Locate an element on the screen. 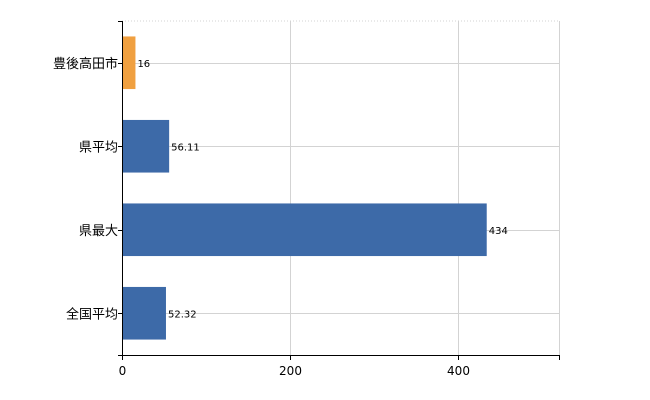 This screenshot has width=650, height=400. value-label: 16 is located at coordinates (143, 64).